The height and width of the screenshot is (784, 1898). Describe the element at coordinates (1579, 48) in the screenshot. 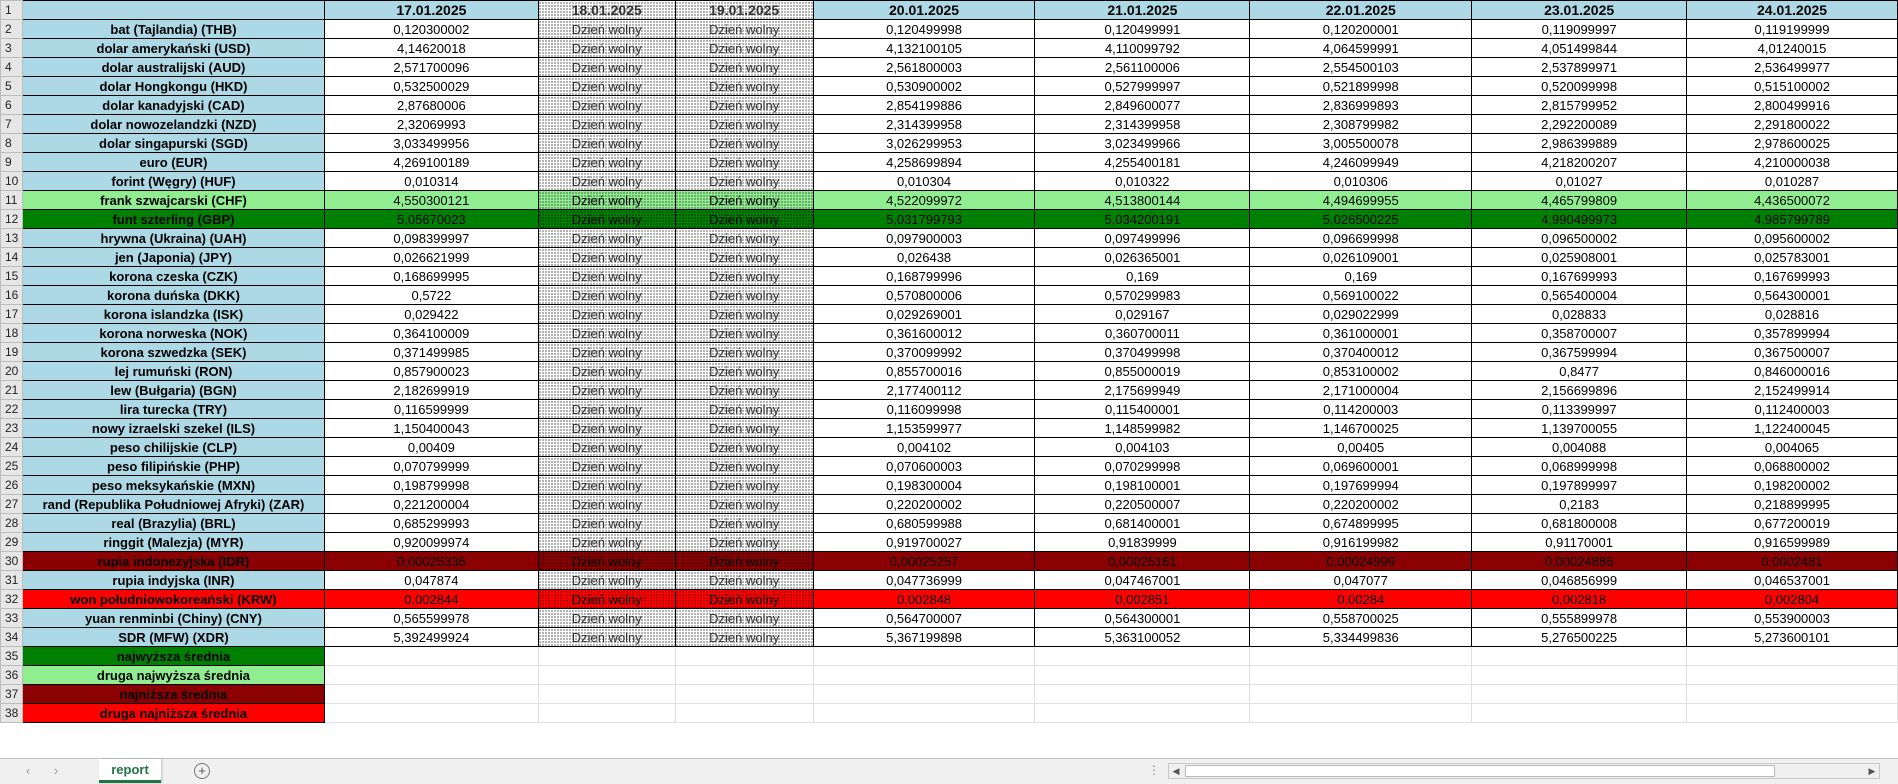

I see `rate-cell: 4,051499844` at that location.